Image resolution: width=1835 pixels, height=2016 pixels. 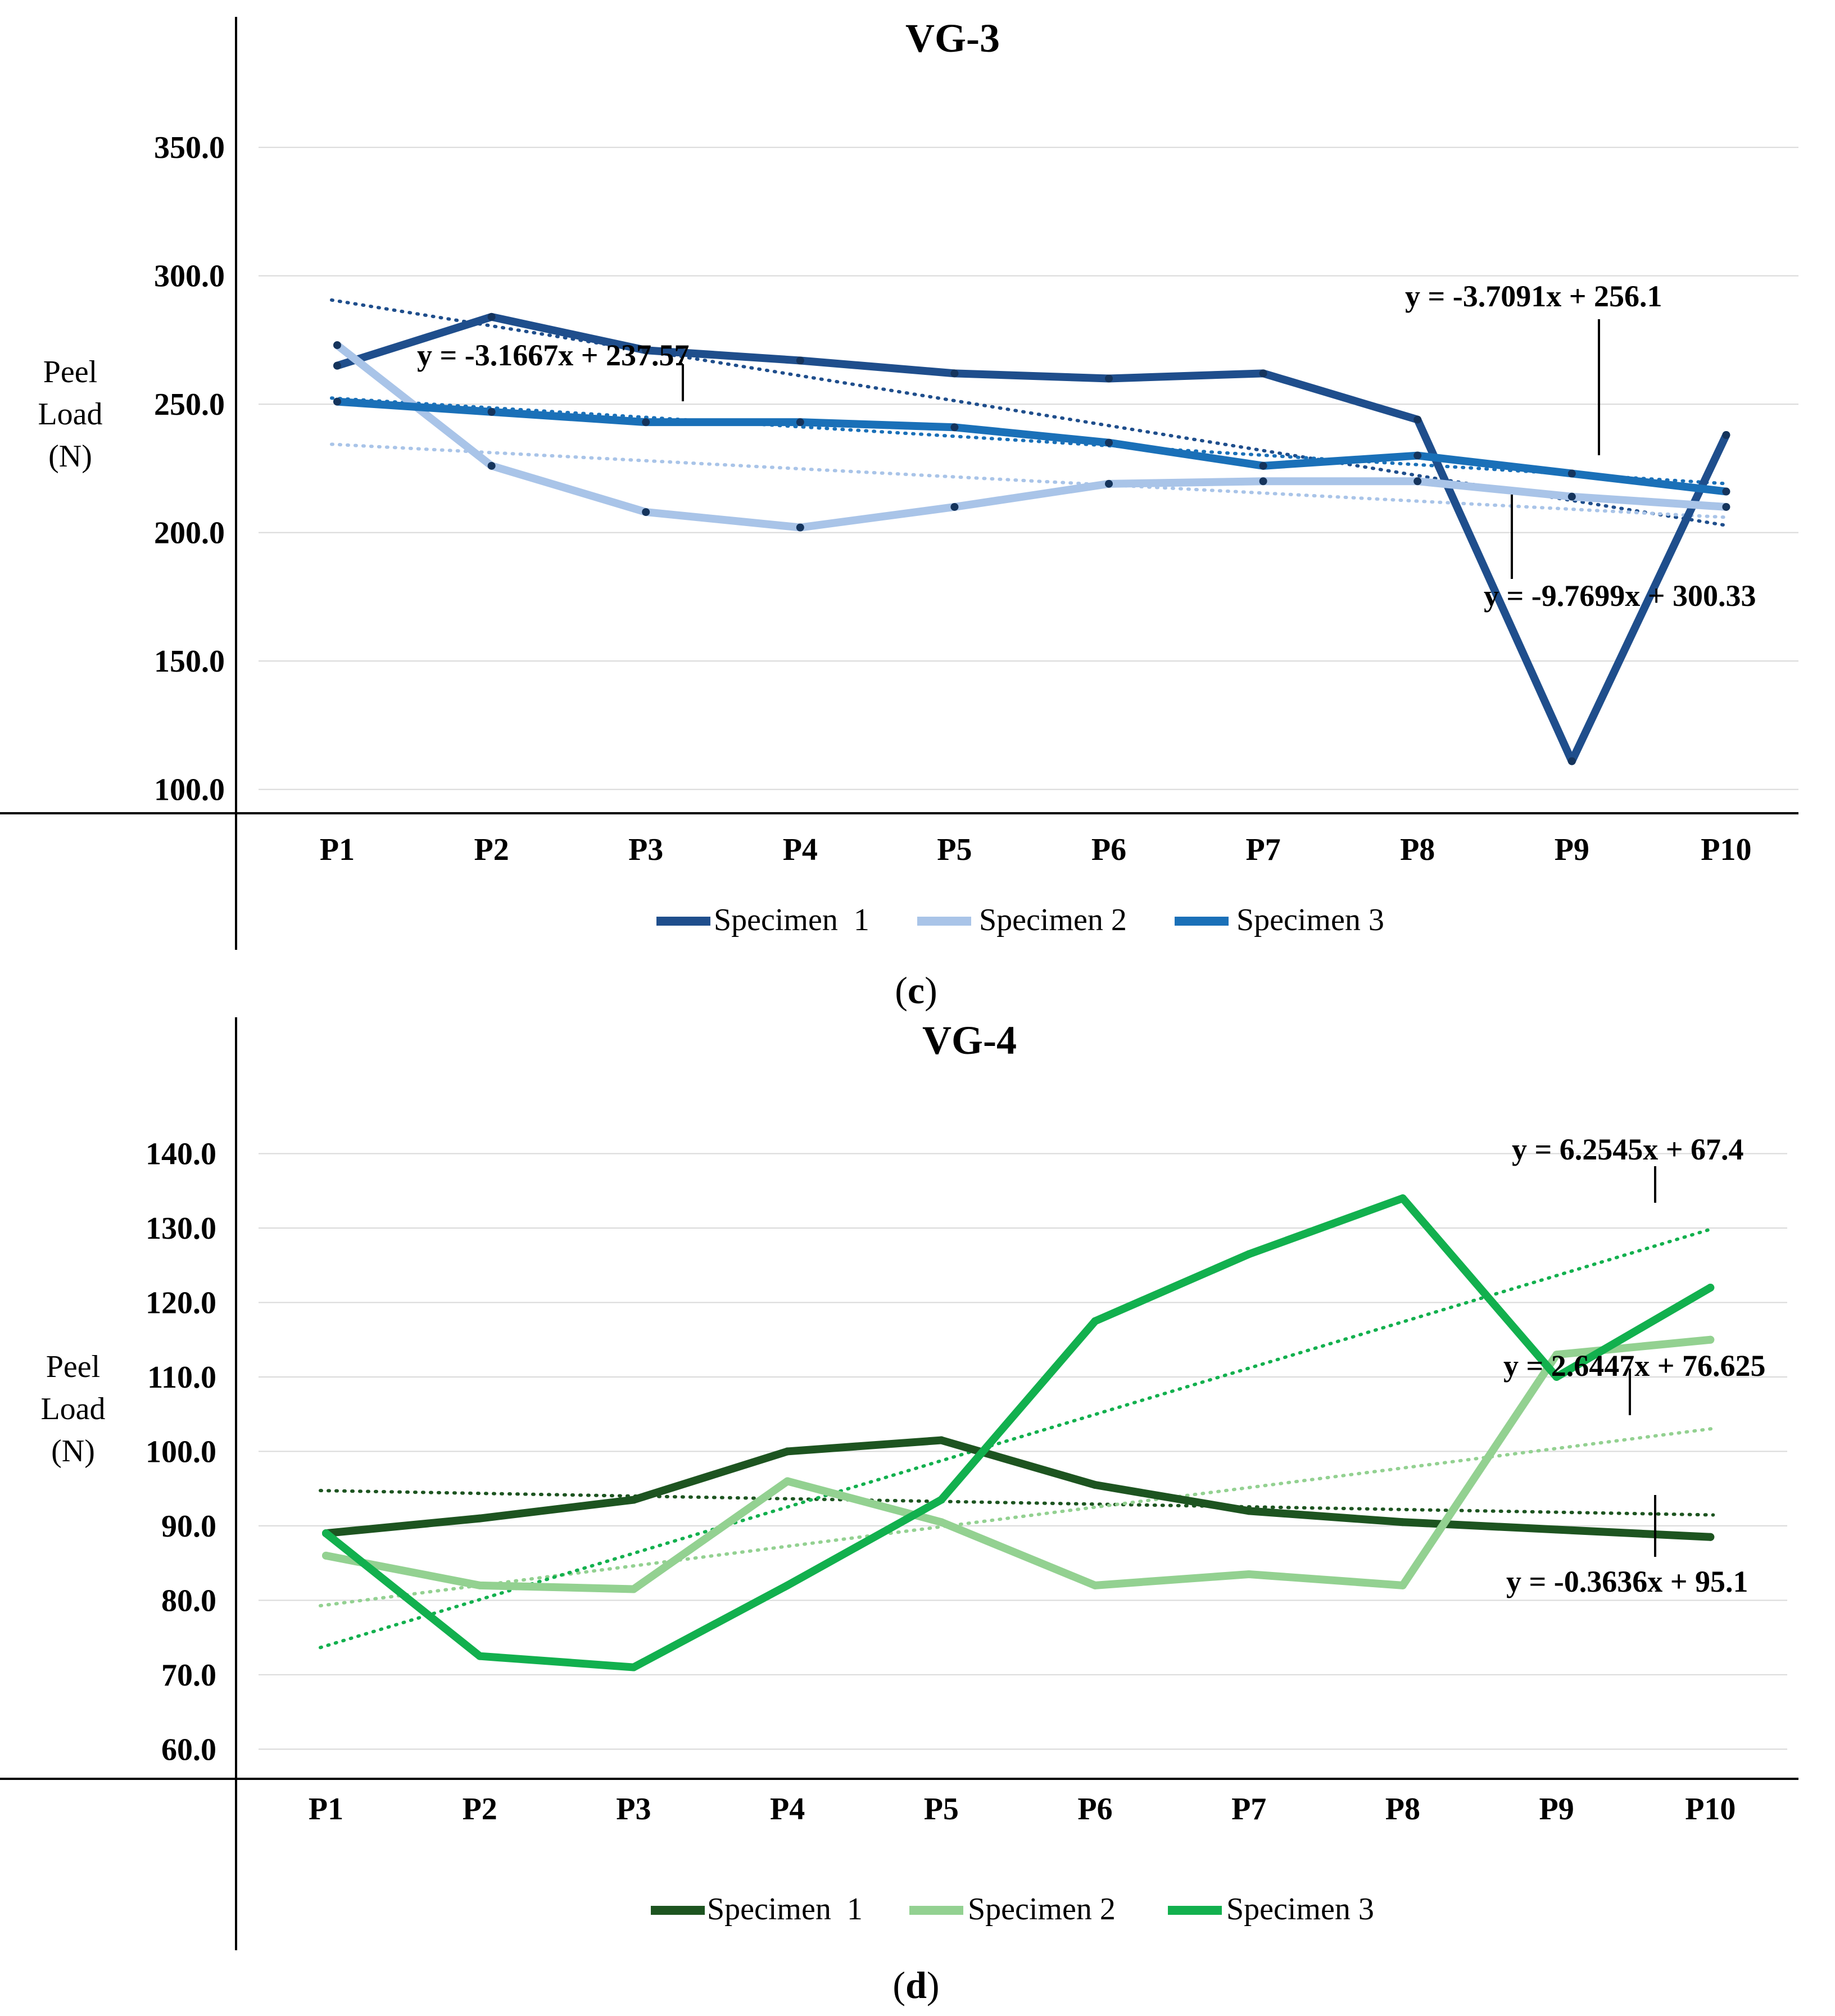 What do you see at coordinates (952, 38) in the screenshot?
I see `chart-title: VG-3` at bounding box center [952, 38].